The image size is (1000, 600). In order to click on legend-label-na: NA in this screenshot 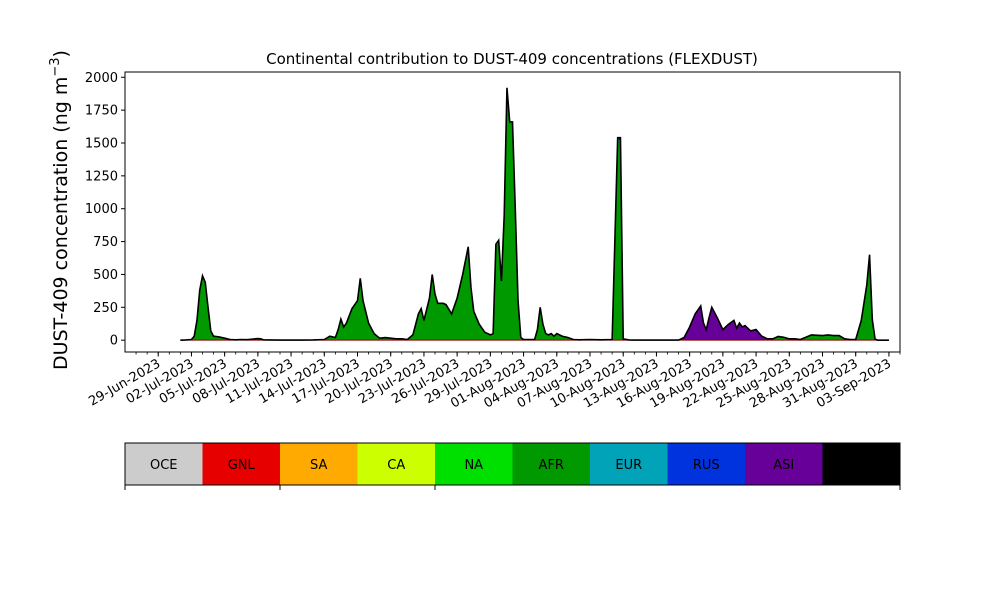, I will do `click(473, 465)`.